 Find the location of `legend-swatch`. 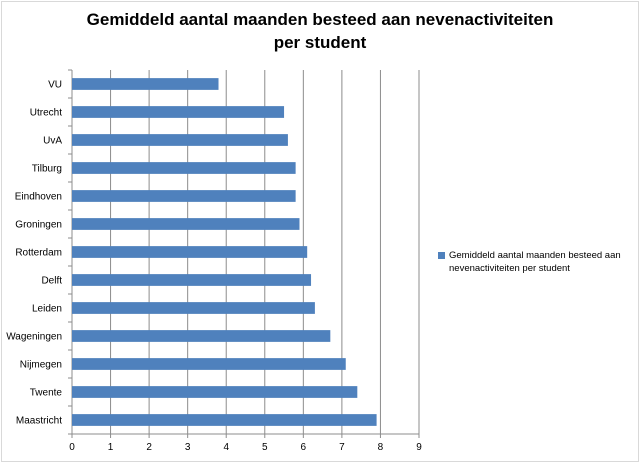

legend-swatch is located at coordinates (441, 255).